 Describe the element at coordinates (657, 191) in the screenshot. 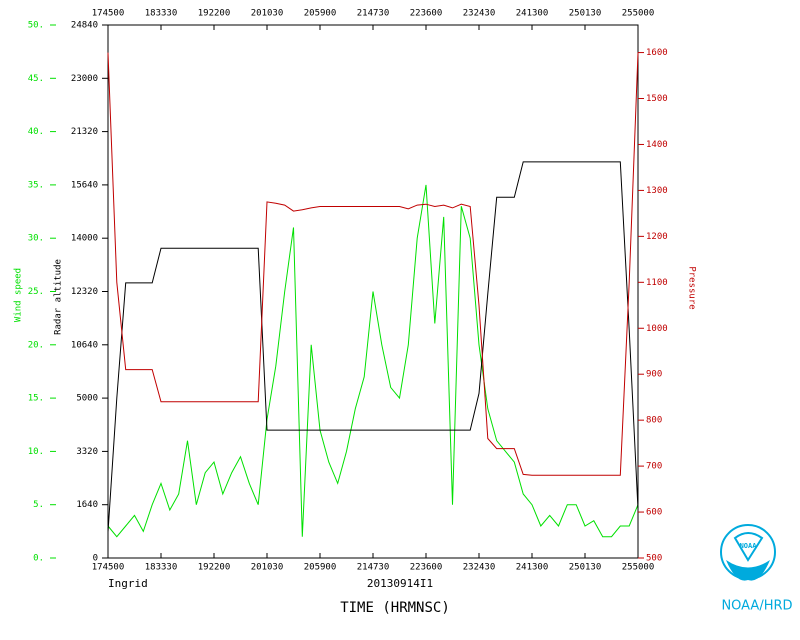

I see `pressure-tick-label: 1300` at that location.